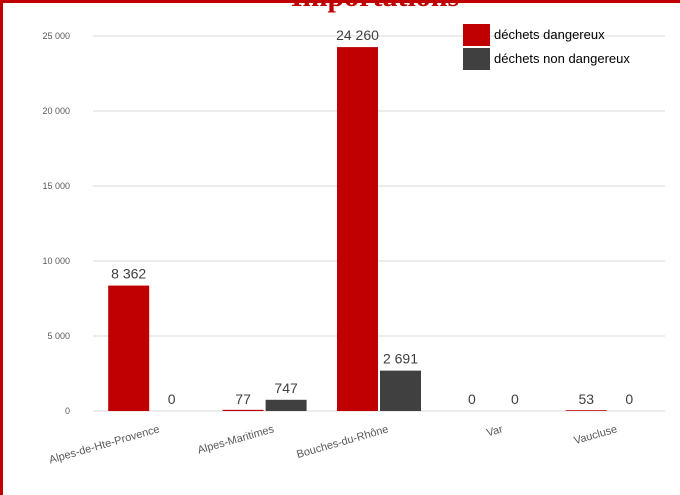  Describe the element at coordinates (56, 261) in the screenshot. I see `y-tick-label: 10 000` at that location.